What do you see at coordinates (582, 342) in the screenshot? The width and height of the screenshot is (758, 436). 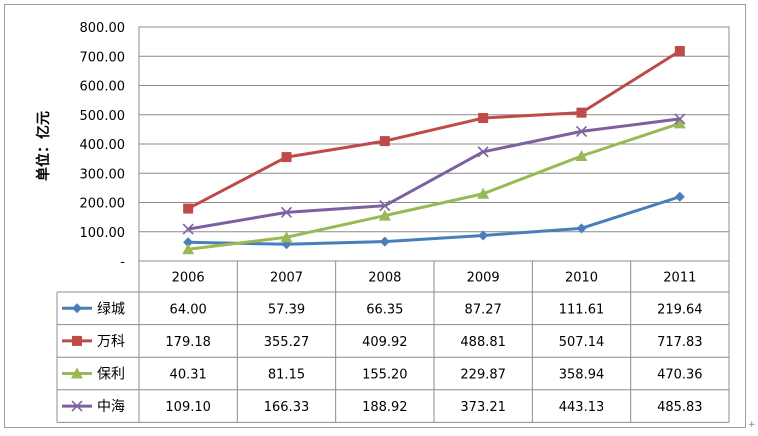 I see `data-label: 507.14` at bounding box center [582, 342].